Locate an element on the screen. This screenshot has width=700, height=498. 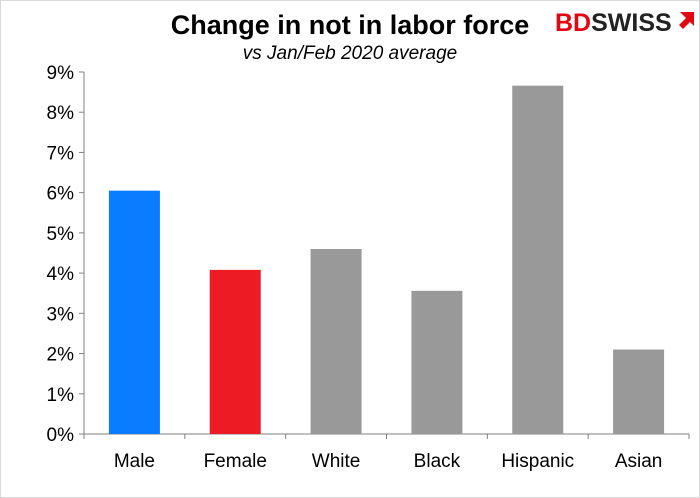
chart-subtitle: vs Jan/Feb 2020 average is located at coordinates (350, 53).